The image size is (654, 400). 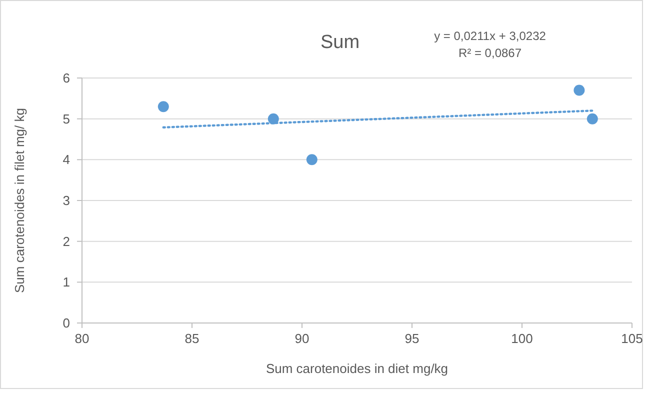 I want to click on text: y = 0,0211x + 3,0232, so click(x=490, y=36).